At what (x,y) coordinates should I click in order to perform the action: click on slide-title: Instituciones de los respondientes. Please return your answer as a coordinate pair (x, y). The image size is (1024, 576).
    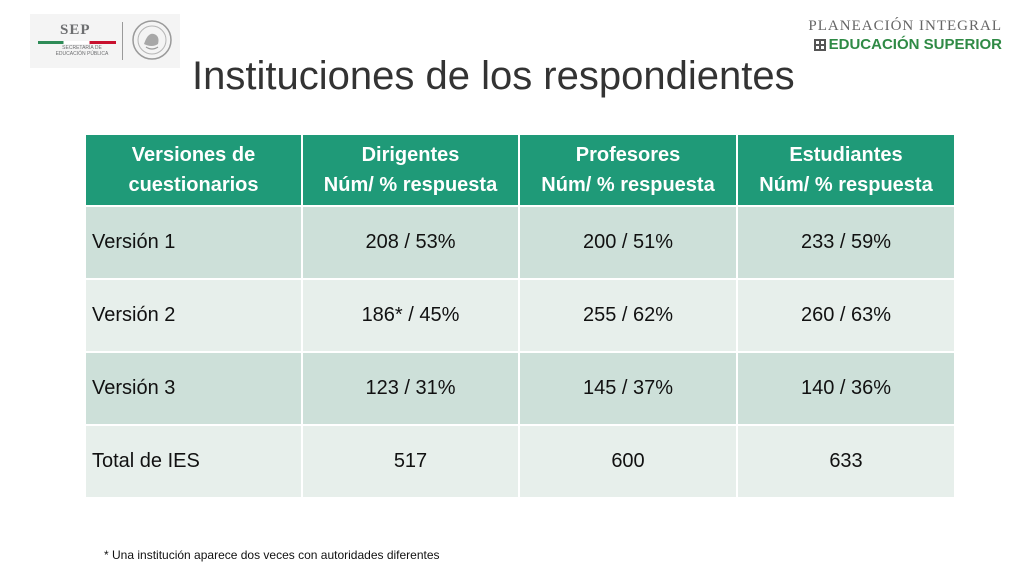
    Looking at the image, I should click on (493, 76).